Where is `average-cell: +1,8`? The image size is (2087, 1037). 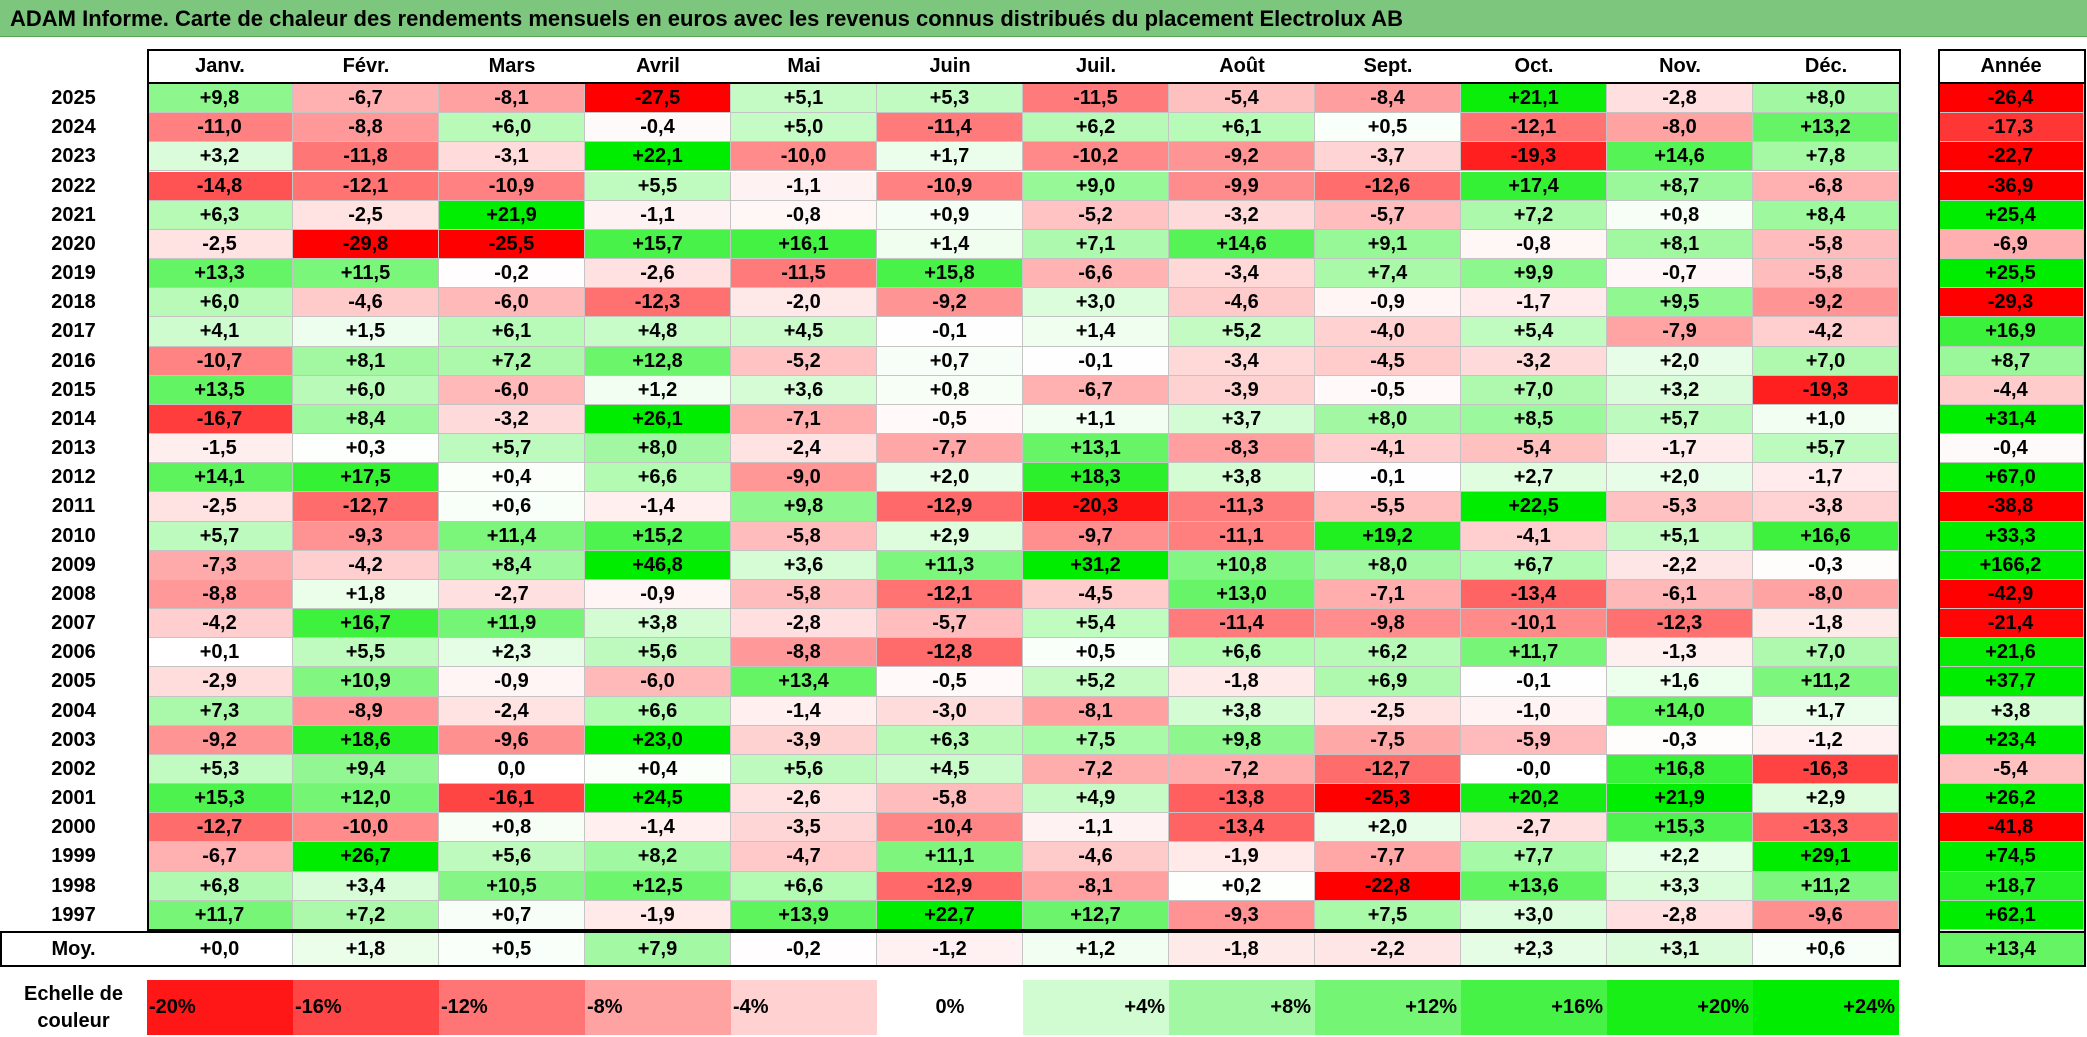
average-cell: +1,8 is located at coordinates (366, 949).